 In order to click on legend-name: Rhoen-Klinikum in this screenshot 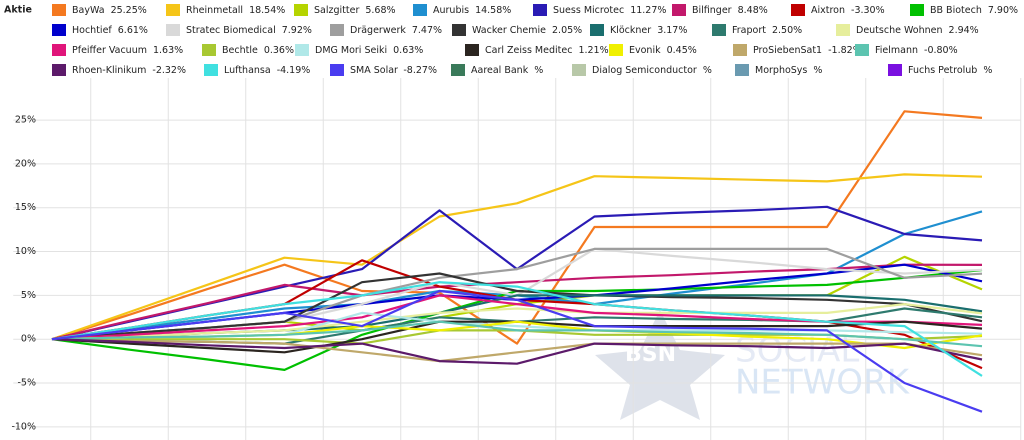, I will do `click(109, 70)`.